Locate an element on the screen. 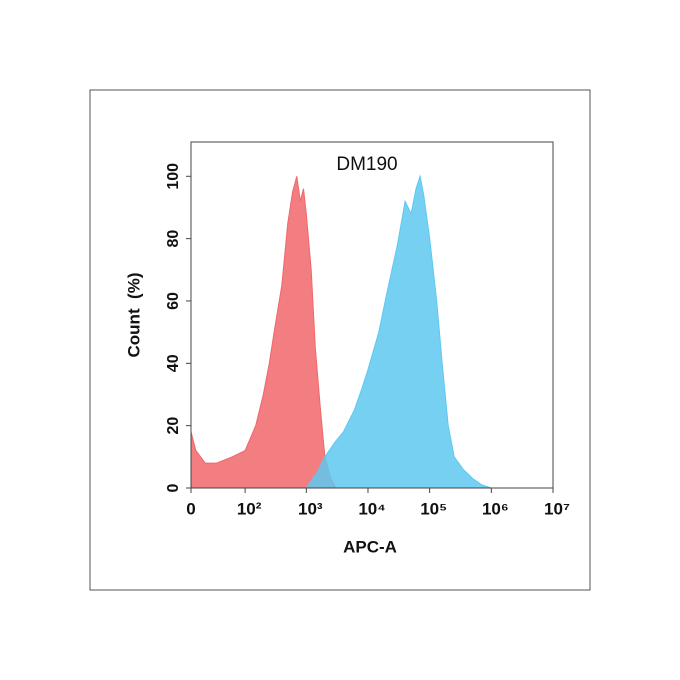 The height and width of the screenshot is (680, 680). y-tick-label: 80 is located at coordinates (173, 239).